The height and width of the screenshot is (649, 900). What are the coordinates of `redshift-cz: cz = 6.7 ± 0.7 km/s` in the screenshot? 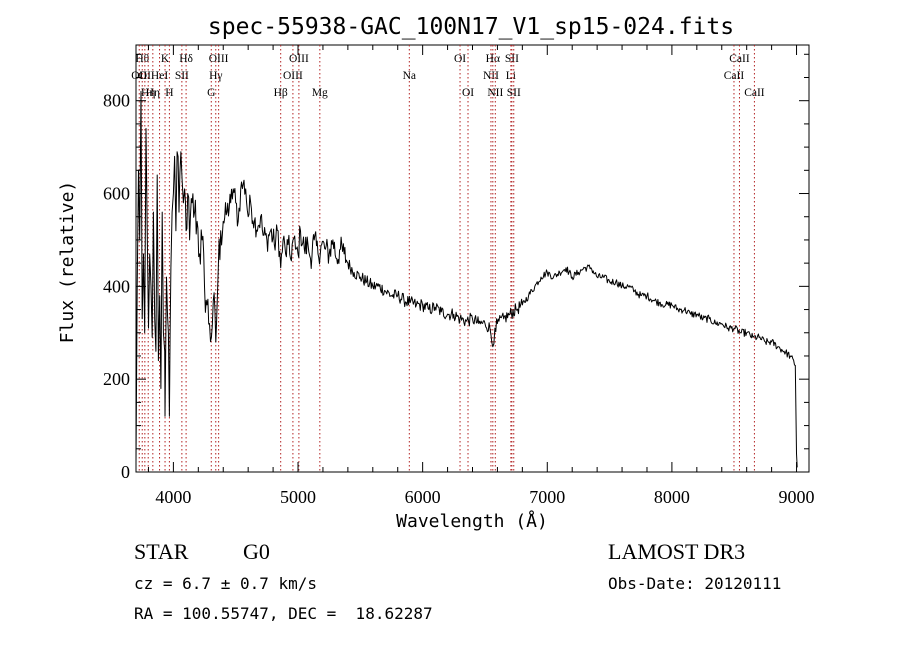 It's located at (225, 583).